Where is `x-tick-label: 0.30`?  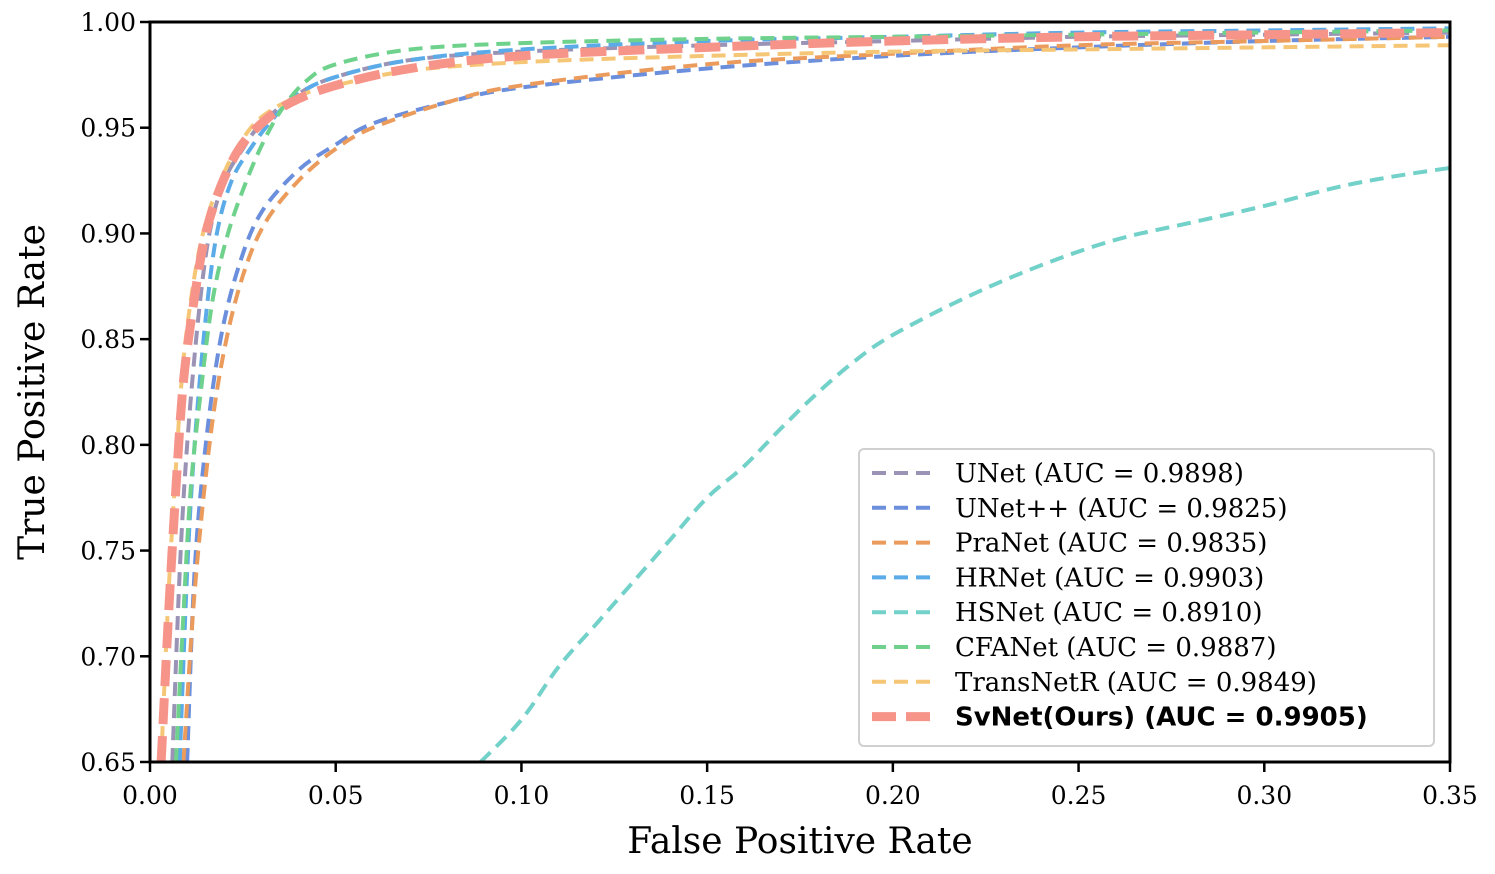
x-tick-label: 0.30 is located at coordinates (1264, 795).